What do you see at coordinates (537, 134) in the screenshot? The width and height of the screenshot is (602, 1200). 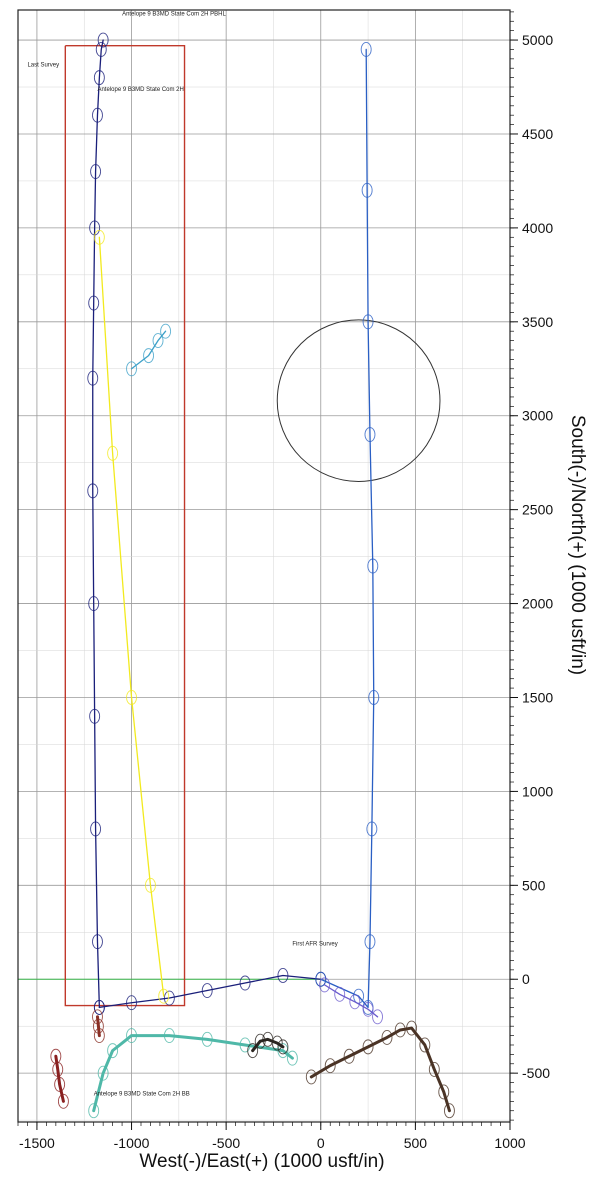 I see `y-tick-label: 4500` at bounding box center [537, 134].